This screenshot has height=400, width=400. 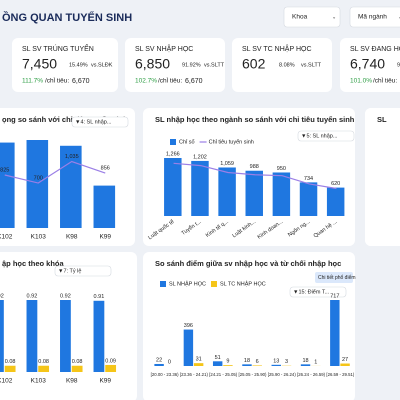 I want to click on legend-label: SL NHẬP HỌC, so click(x=187, y=283).